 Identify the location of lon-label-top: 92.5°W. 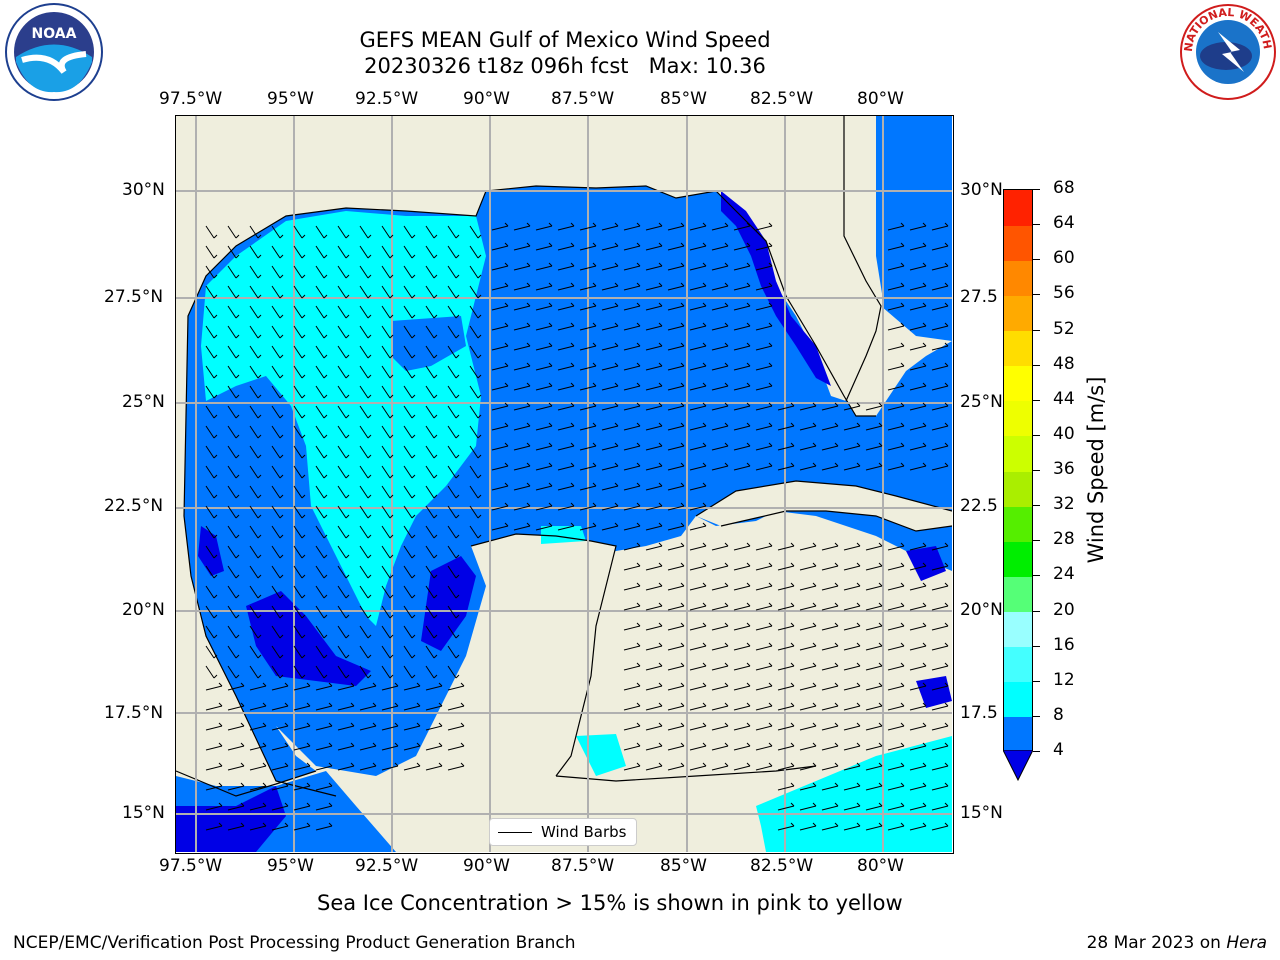
(387, 99).